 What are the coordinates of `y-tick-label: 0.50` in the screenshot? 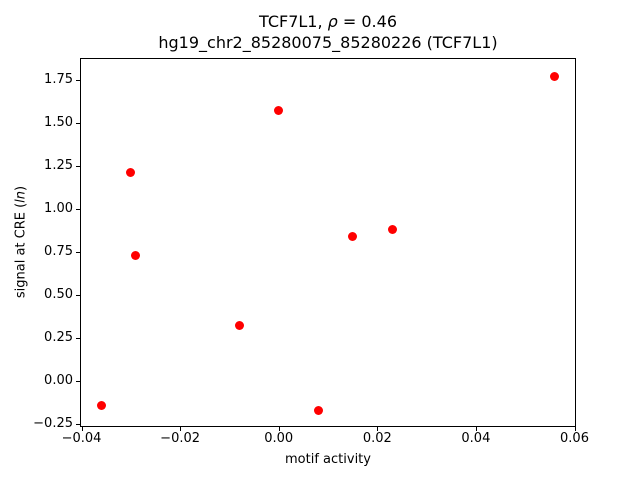 It's located at (58, 294).